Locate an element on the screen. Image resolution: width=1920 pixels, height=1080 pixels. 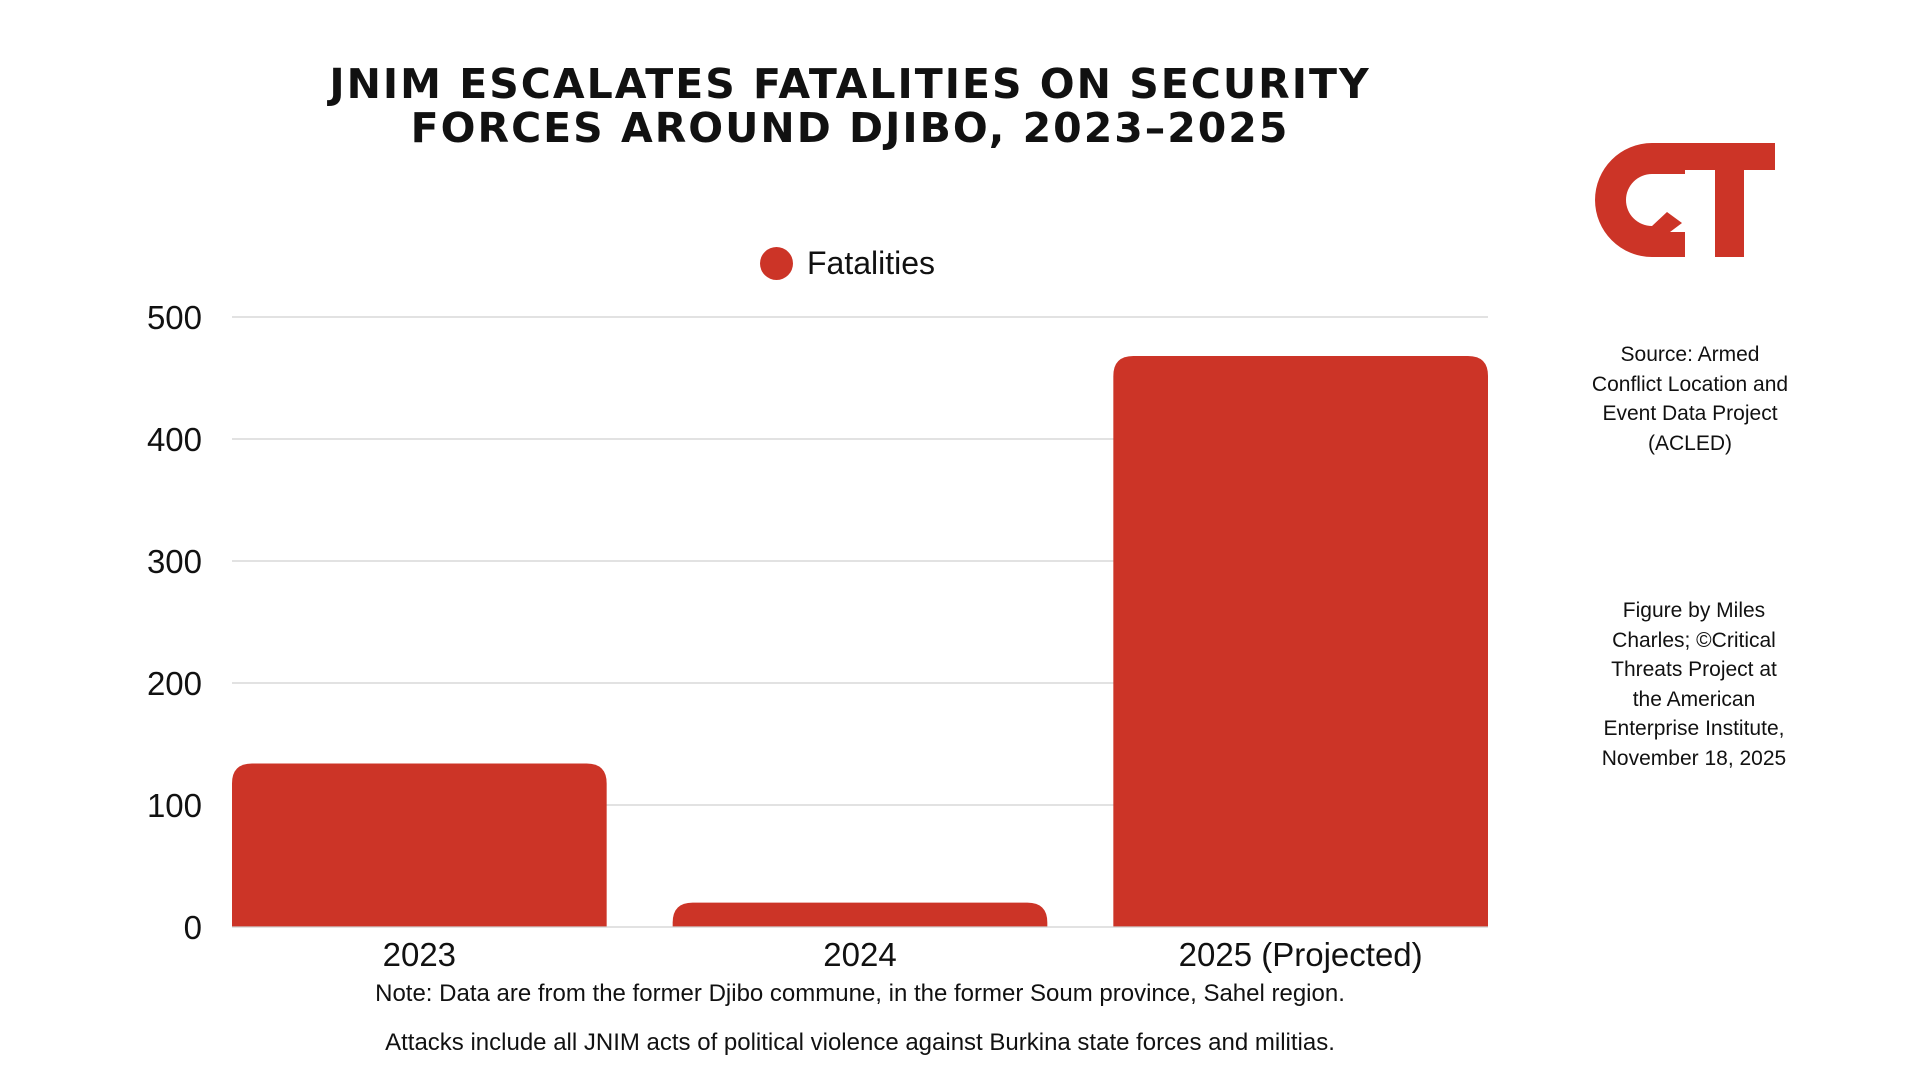
y-tick-label-200: 200 is located at coordinates (174, 683).